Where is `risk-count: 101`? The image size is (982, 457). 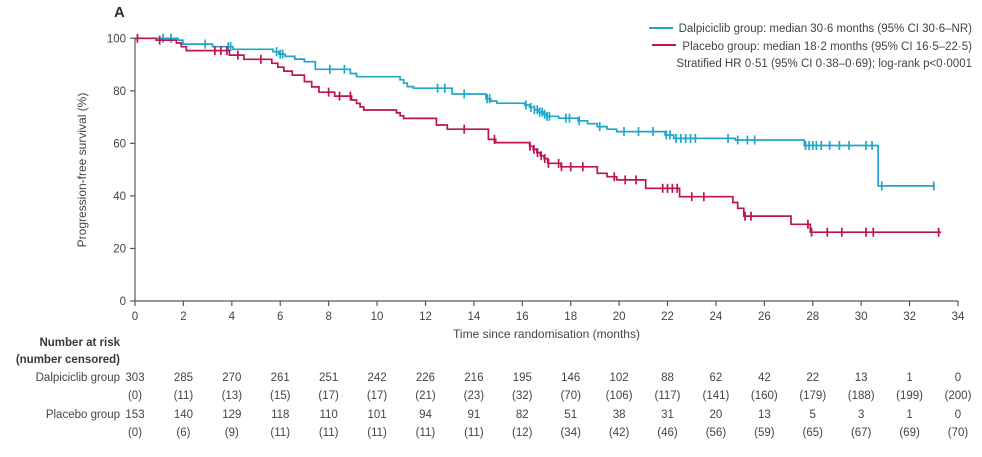 risk-count: 101 is located at coordinates (377, 415).